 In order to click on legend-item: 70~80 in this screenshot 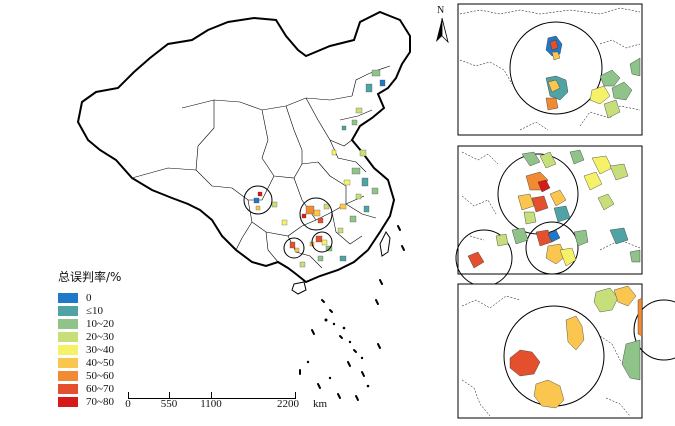, I will do `click(89, 401)`.